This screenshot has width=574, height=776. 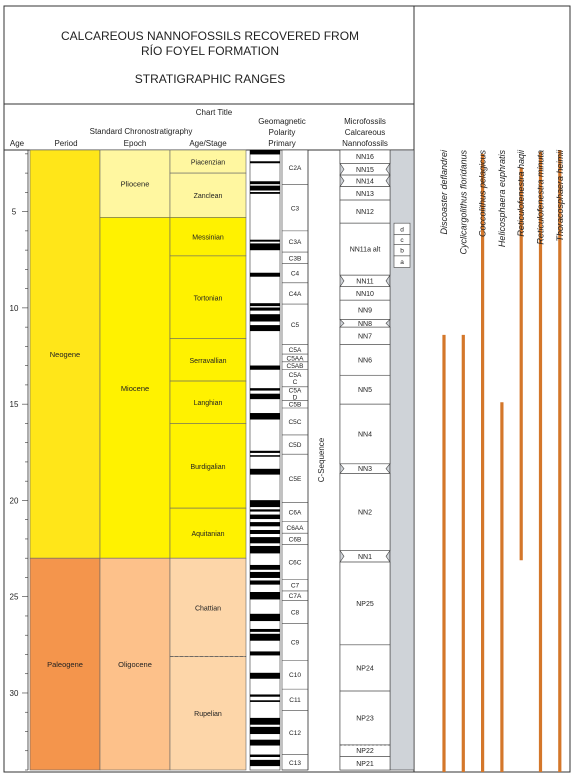 I want to click on nanno-zone-np23, so click(x=365, y=718).